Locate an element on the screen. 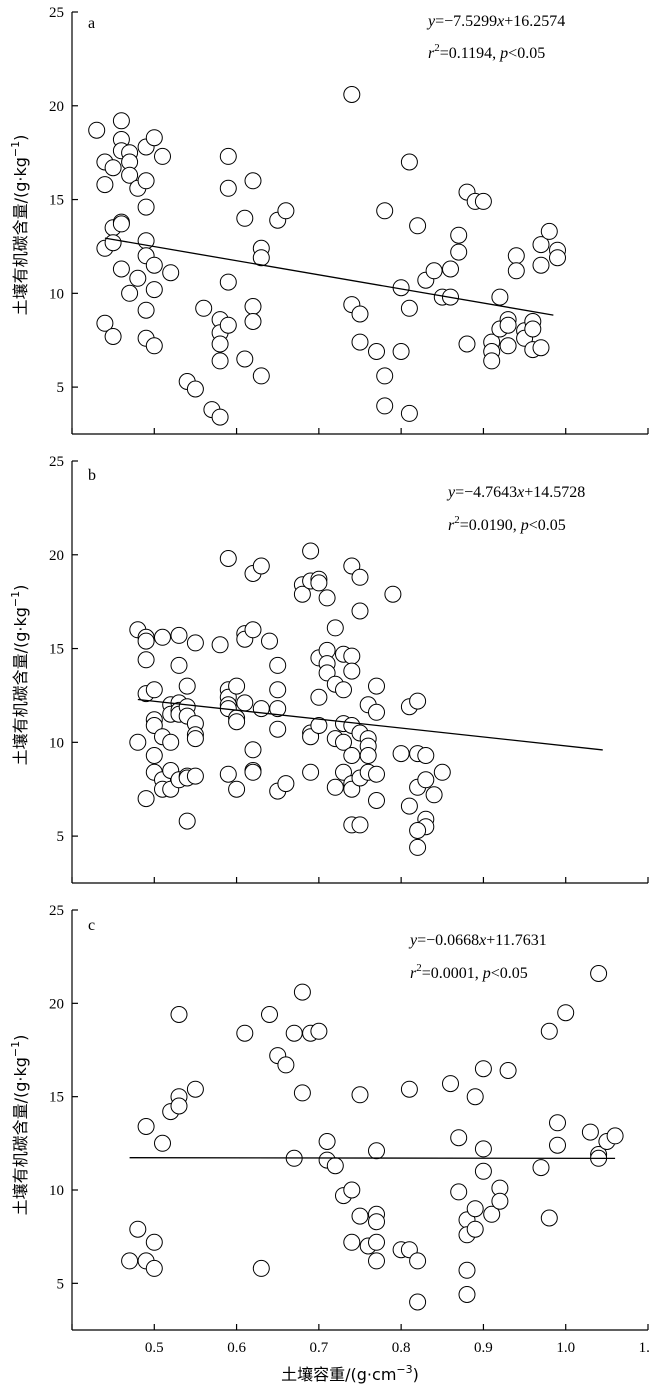 This screenshot has width=650, height=1387. y-axis-label: 土壤有机碳含量/(g·kg−1) is located at coordinates (19, 225).